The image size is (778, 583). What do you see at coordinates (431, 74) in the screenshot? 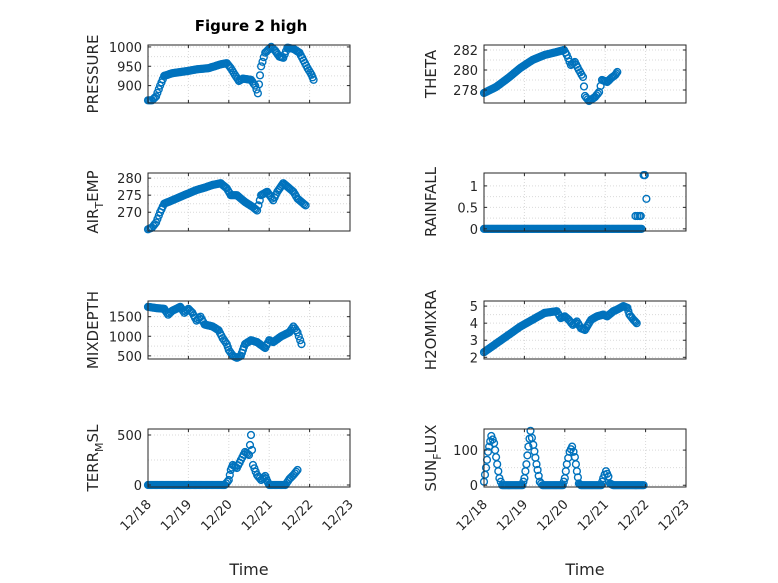
I see `y-axis-label: THETA` at bounding box center [431, 74].